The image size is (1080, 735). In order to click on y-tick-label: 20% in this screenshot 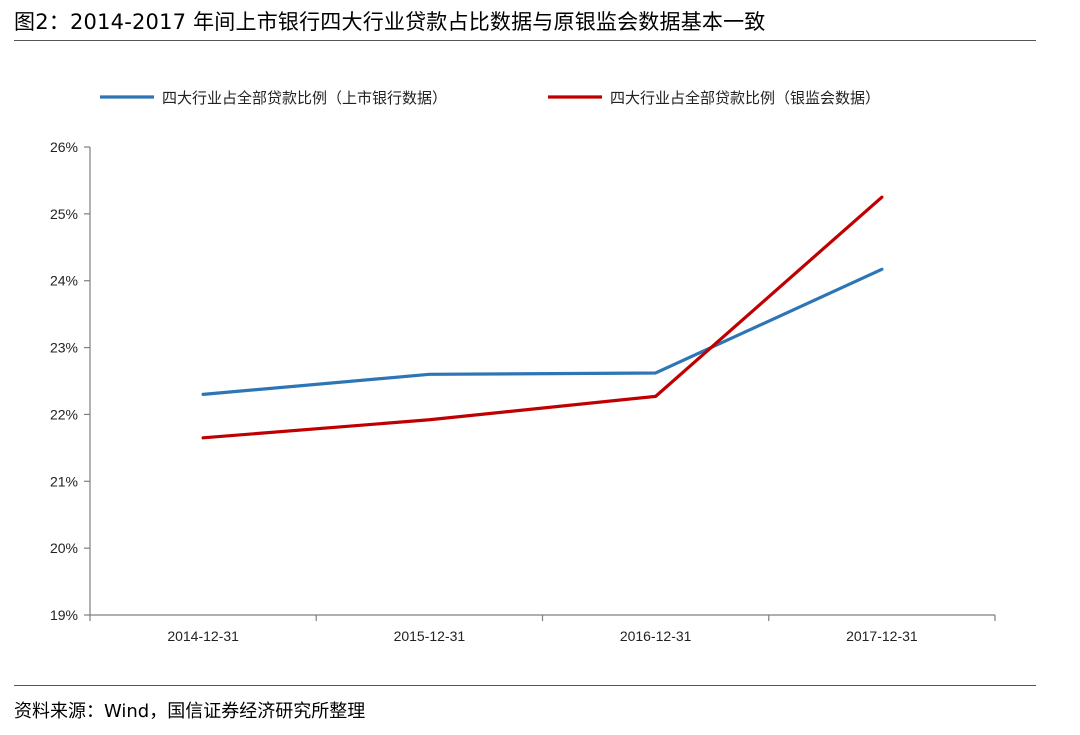, I will do `click(64, 548)`.